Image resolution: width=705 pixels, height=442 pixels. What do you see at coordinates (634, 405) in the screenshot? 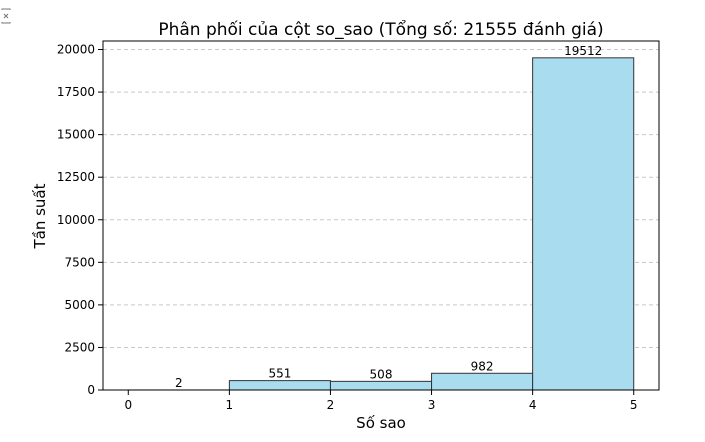
I see `x-tick-label: 5` at bounding box center [634, 405].